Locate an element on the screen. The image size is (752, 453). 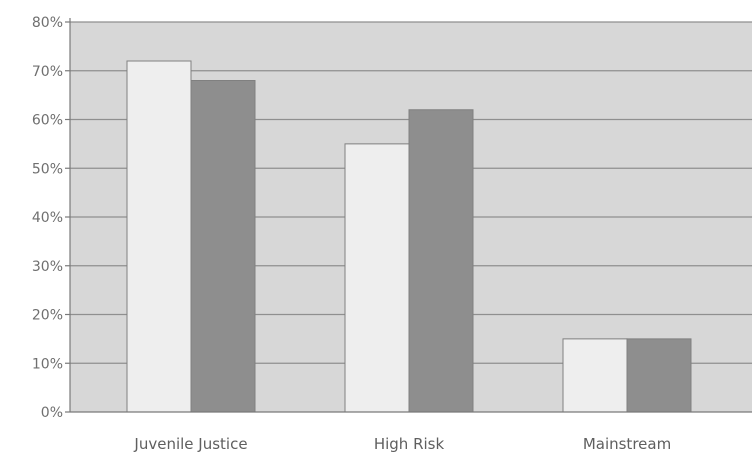
y-tick-label: 50% is located at coordinates (47, 169).